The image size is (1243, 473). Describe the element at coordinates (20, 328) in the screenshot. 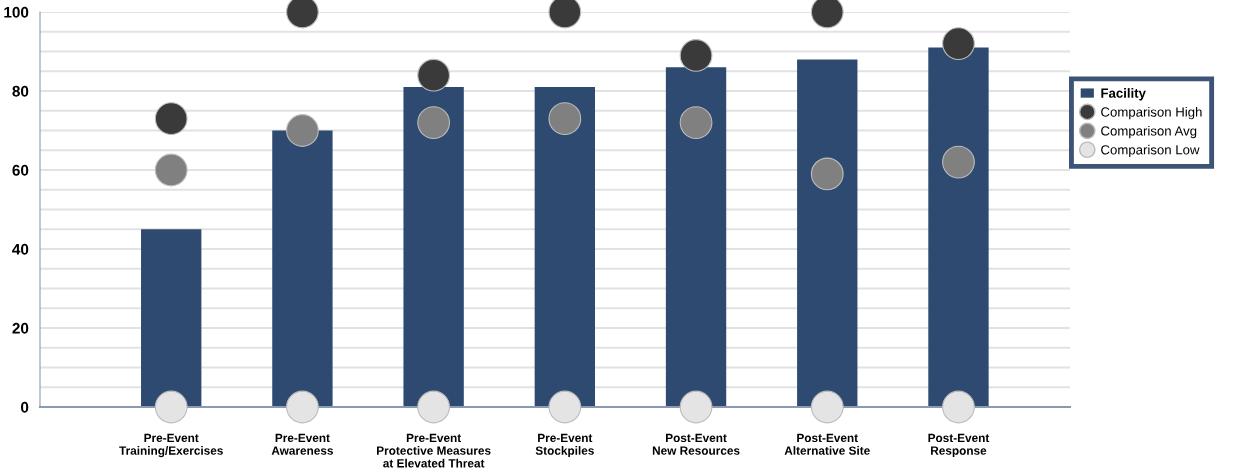

I see `y-tick-label: 20` at that location.